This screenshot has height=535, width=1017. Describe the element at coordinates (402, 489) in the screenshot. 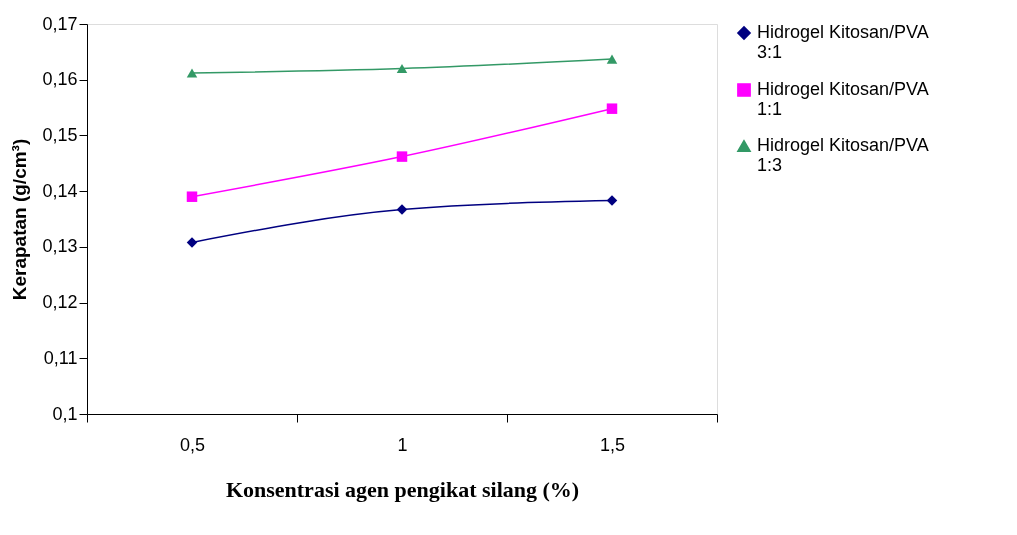

I see `x-axis-title: Konsentrasi agen pengikat silang (%)` at that location.